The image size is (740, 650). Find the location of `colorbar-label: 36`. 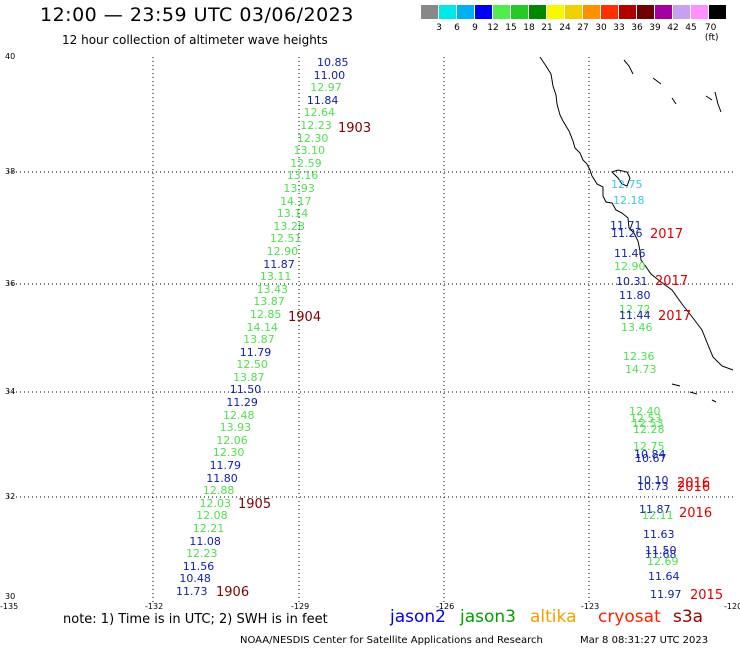

colorbar-label: 36 is located at coordinates (637, 28).